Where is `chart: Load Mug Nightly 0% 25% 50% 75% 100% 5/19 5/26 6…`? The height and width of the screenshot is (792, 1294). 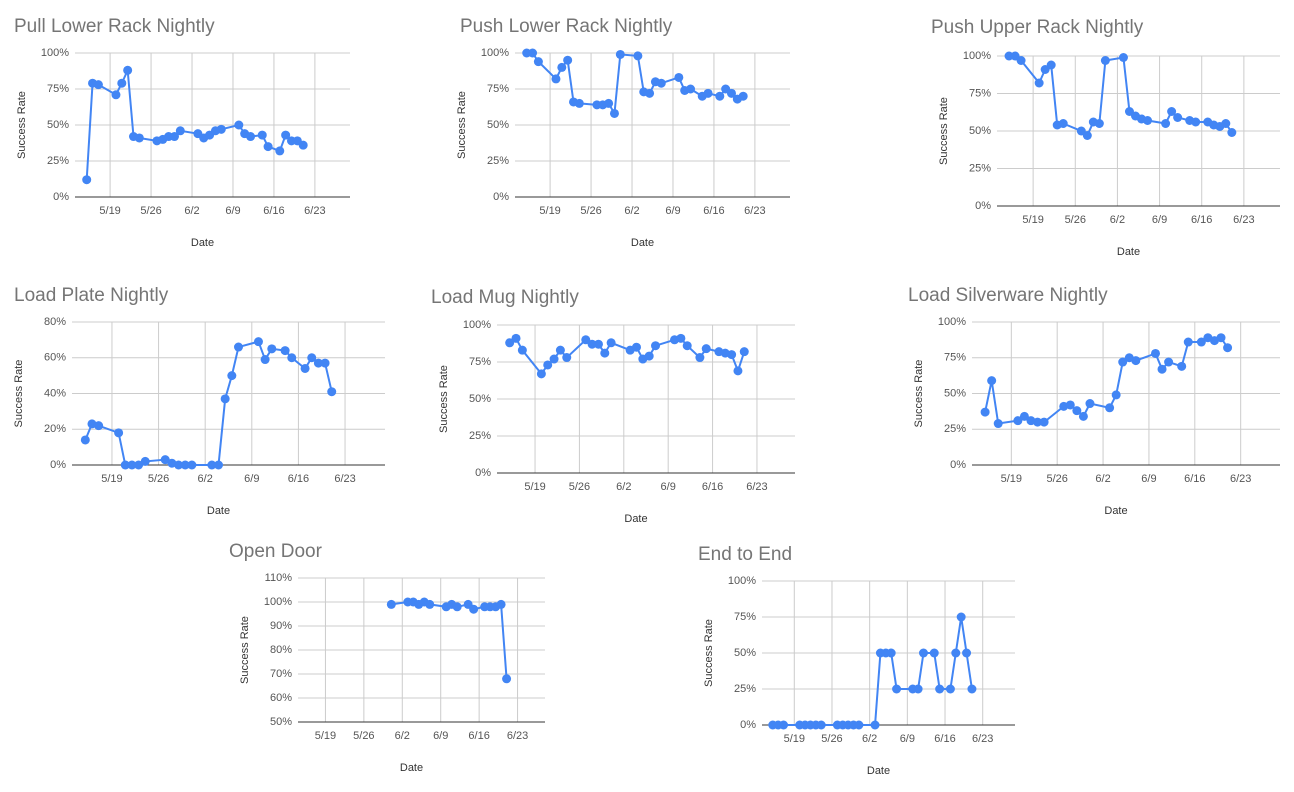
chart: Load Mug Nightly 0% 25% 50% 75% 100% 5/19 5/26 6… is located at coordinates (613, 406).